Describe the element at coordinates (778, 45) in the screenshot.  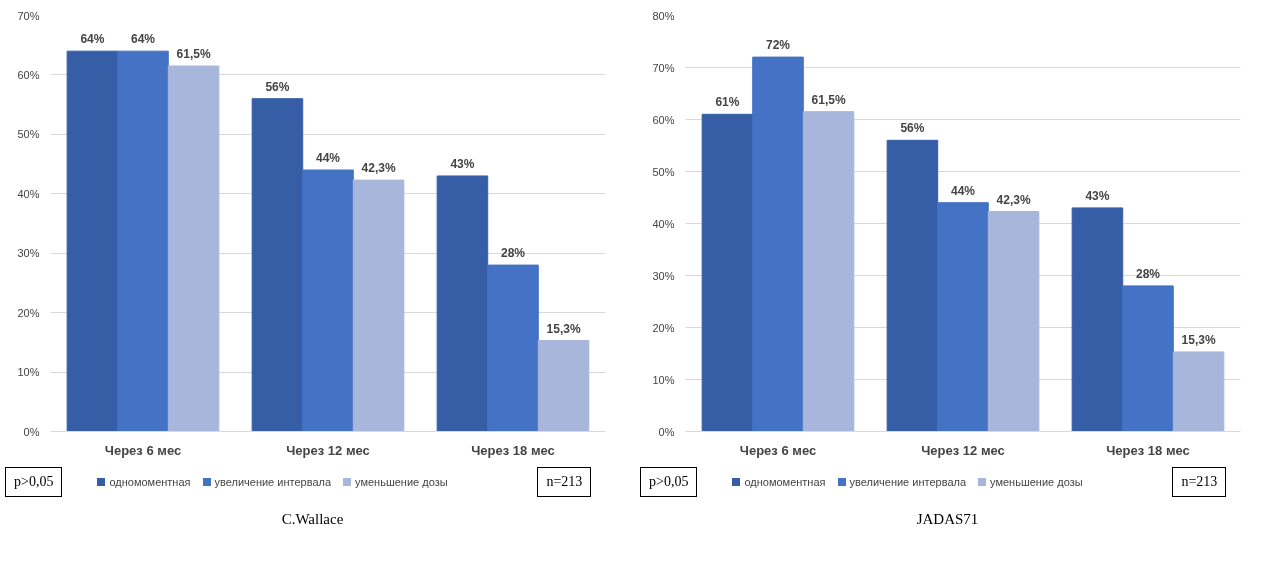
I see `data-label: 72%` at that location.